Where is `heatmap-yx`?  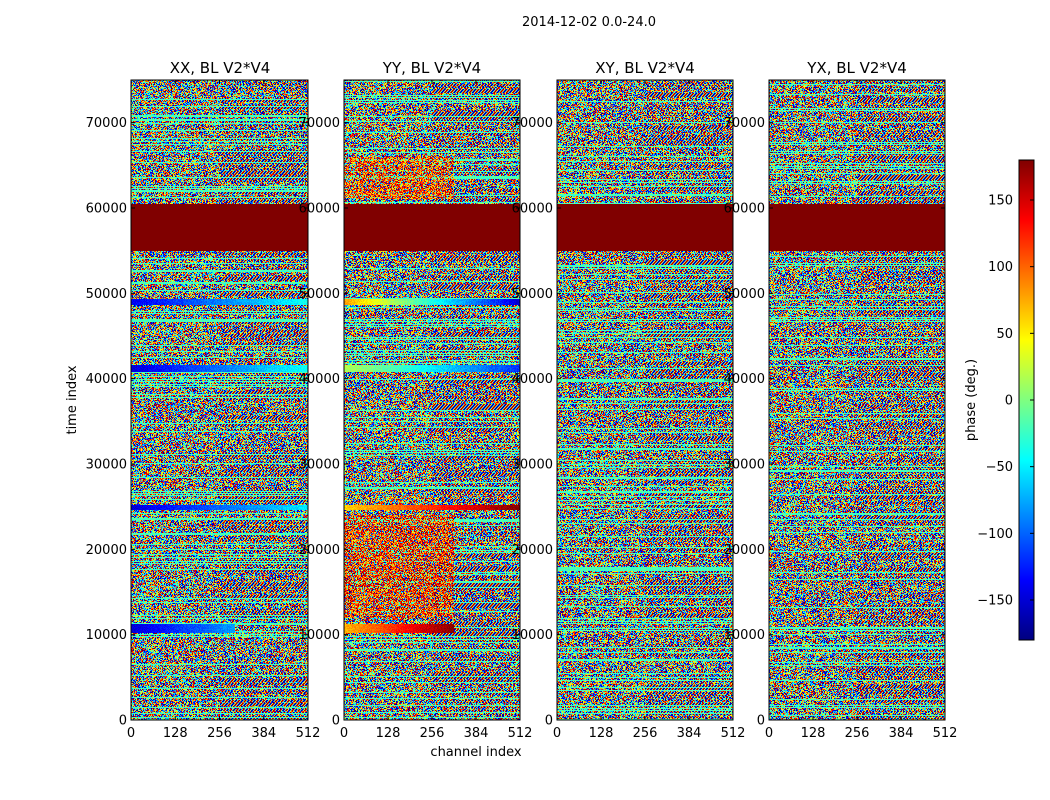 heatmap-yx is located at coordinates (857, 400).